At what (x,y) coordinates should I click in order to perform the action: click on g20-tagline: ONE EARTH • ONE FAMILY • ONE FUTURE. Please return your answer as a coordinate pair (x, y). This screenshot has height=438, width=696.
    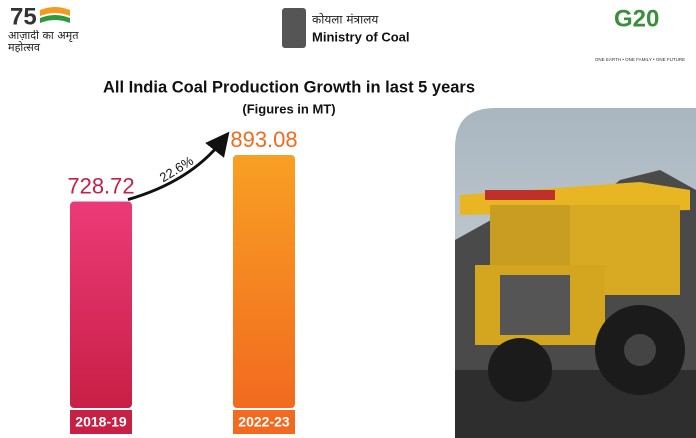
    Looking at the image, I should click on (640, 59).